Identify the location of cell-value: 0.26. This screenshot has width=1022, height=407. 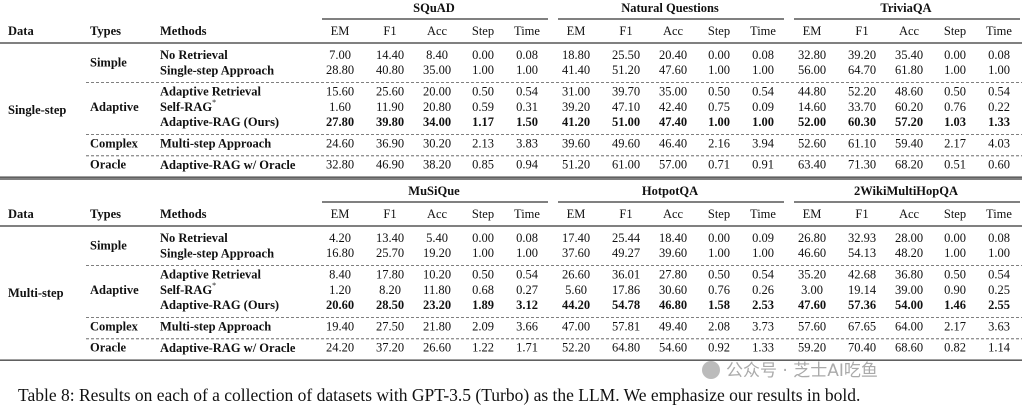
(763, 290).